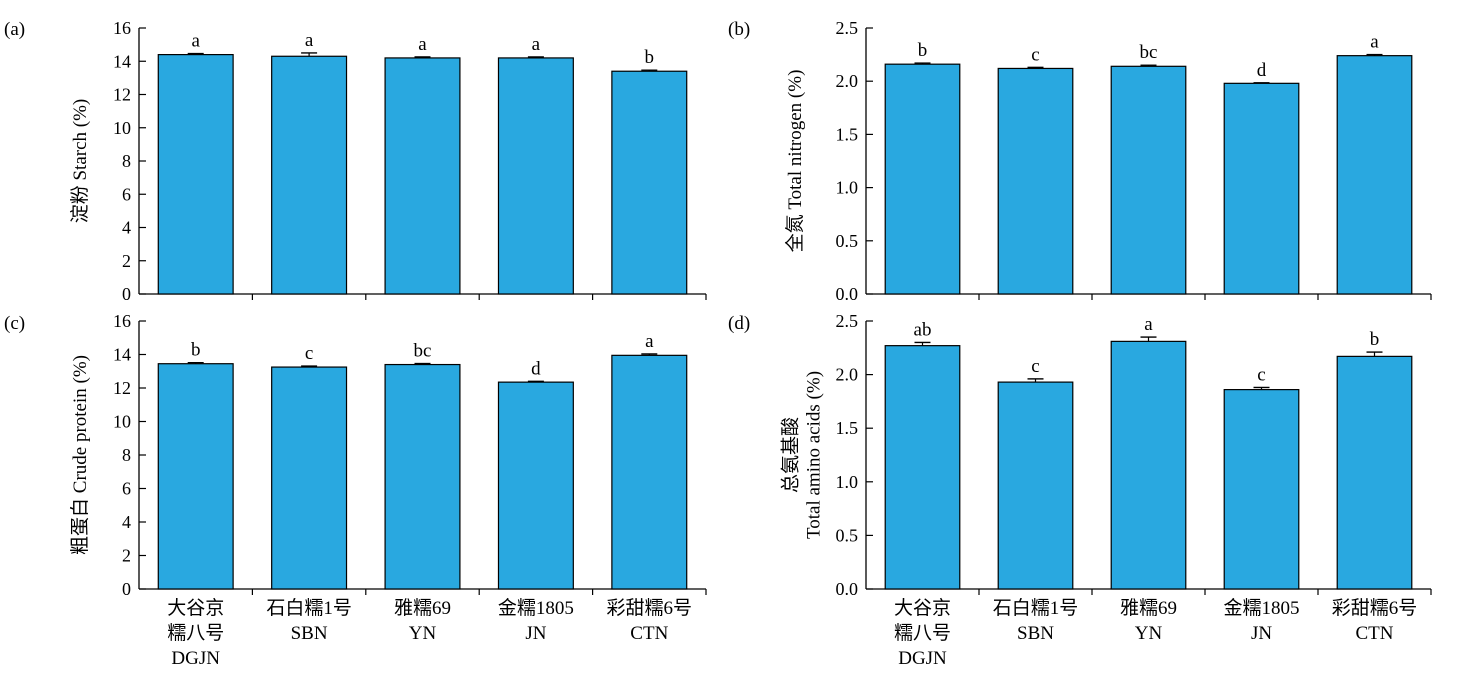 Image resolution: width=1464 pixels, height=686 pixels. What do you see at coordinates (126, 294) in the screenshot?
I see `panel-a-y-tick-label: 0` at bounding box center [126, 294].